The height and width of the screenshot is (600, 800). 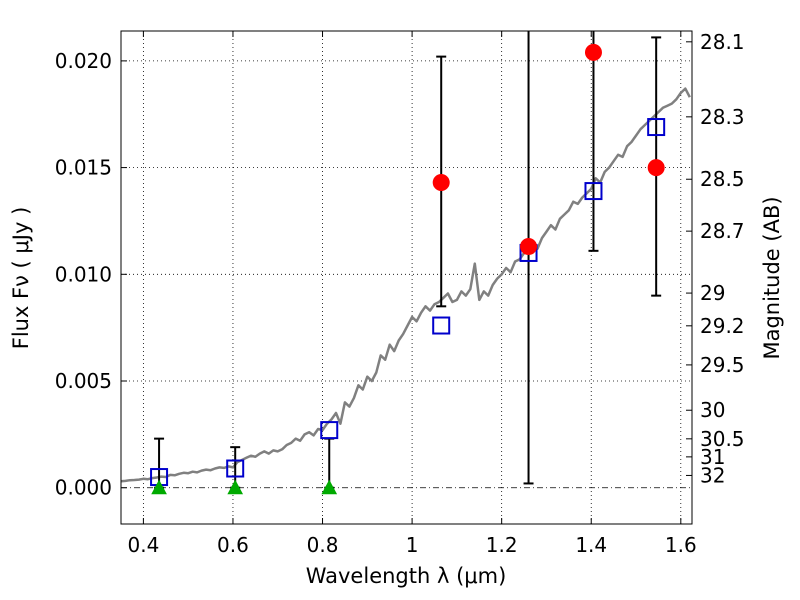 I want to click on mag-tick-label: 28.3, so click(x=722, y=117).